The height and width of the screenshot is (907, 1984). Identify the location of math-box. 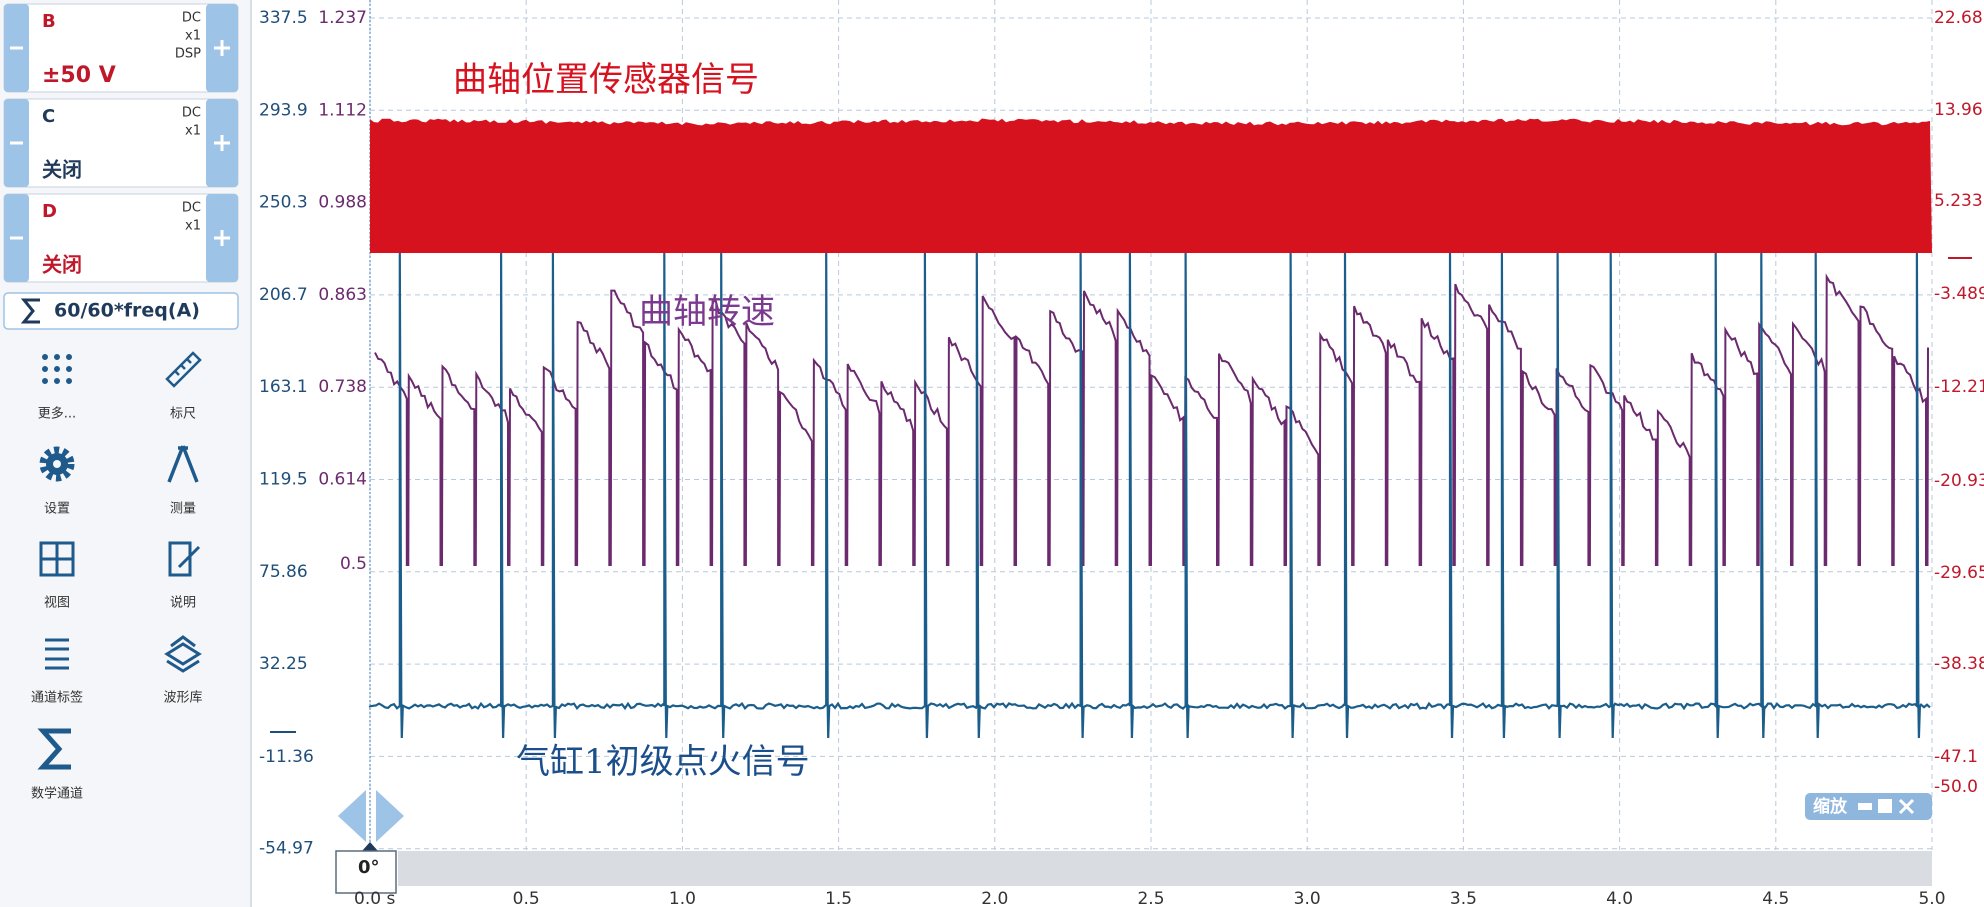
(121, 311).